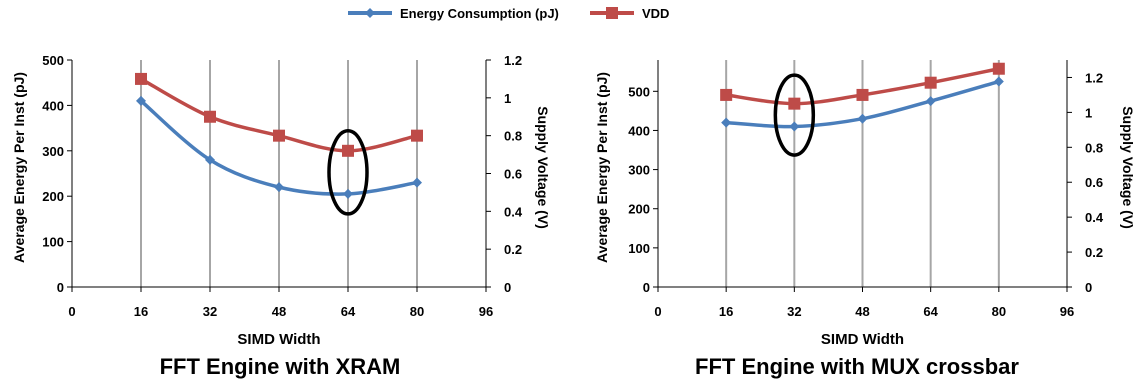 The height and width of the screenshot is (389, 1139). Describe the element at coordinates (629, 13) in the screenshot. I see `legend-item-vdd: VDD` at that location.